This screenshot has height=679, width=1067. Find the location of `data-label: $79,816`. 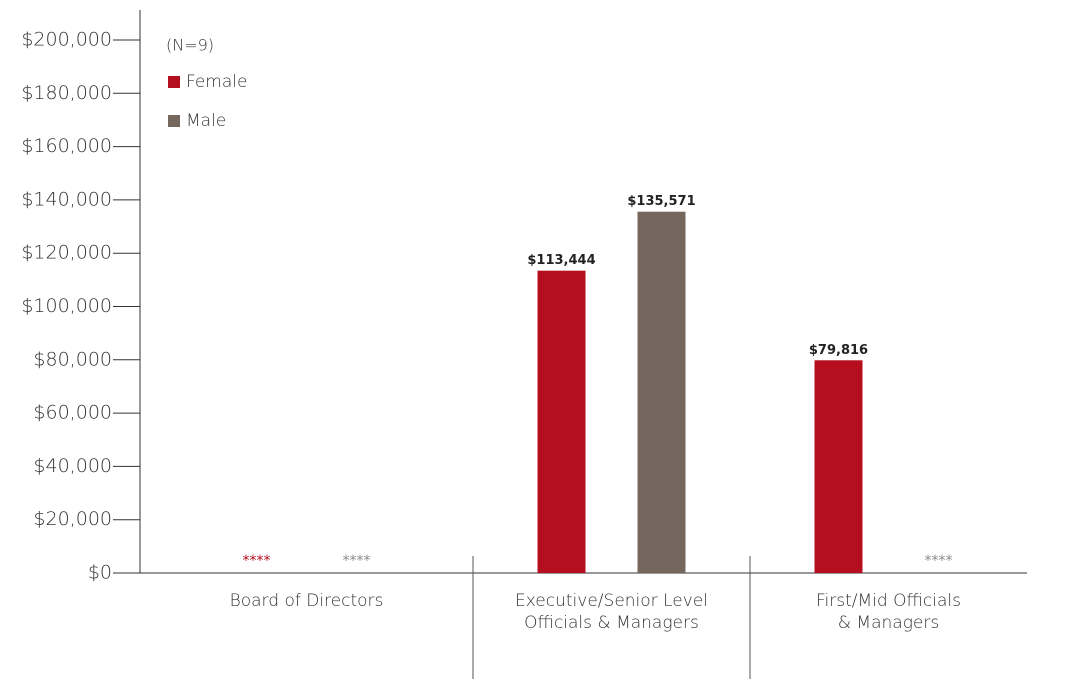

data-label: $79,816 is located at coordinates (838, 350).